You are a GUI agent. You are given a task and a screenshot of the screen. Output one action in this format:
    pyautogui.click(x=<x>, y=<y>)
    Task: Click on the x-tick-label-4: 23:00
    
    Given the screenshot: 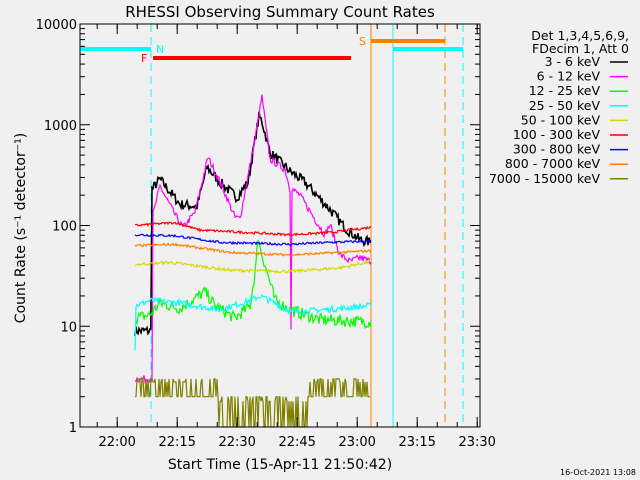 What is the action you would take?
    pyautogui.click(x=356, y=442)
    